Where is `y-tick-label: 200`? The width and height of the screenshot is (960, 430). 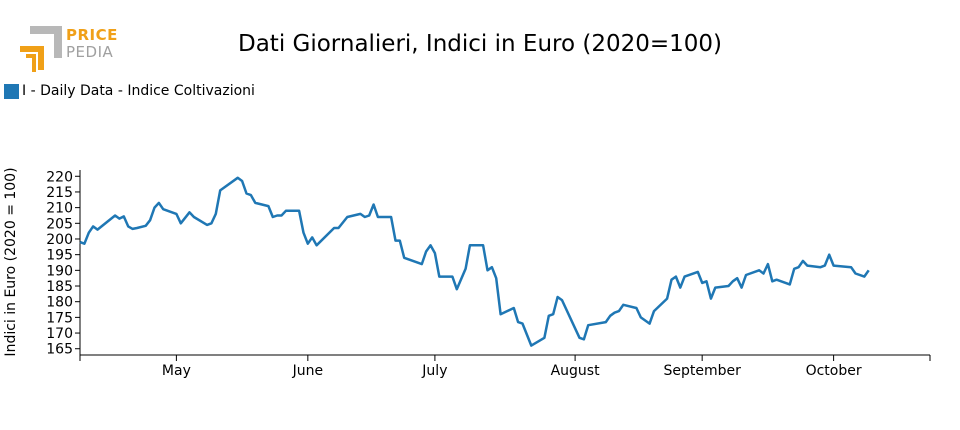
y-tick-label: 200 is located at coordinates (59, 240).